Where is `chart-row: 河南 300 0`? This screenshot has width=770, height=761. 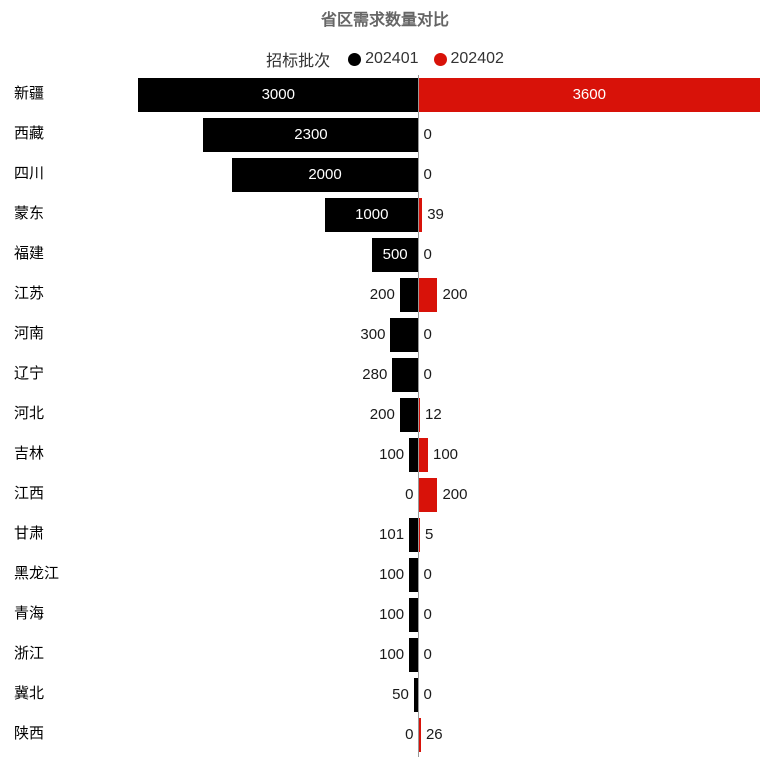 chart-row: 河南 300 0 is located at coordinates (385, 333).